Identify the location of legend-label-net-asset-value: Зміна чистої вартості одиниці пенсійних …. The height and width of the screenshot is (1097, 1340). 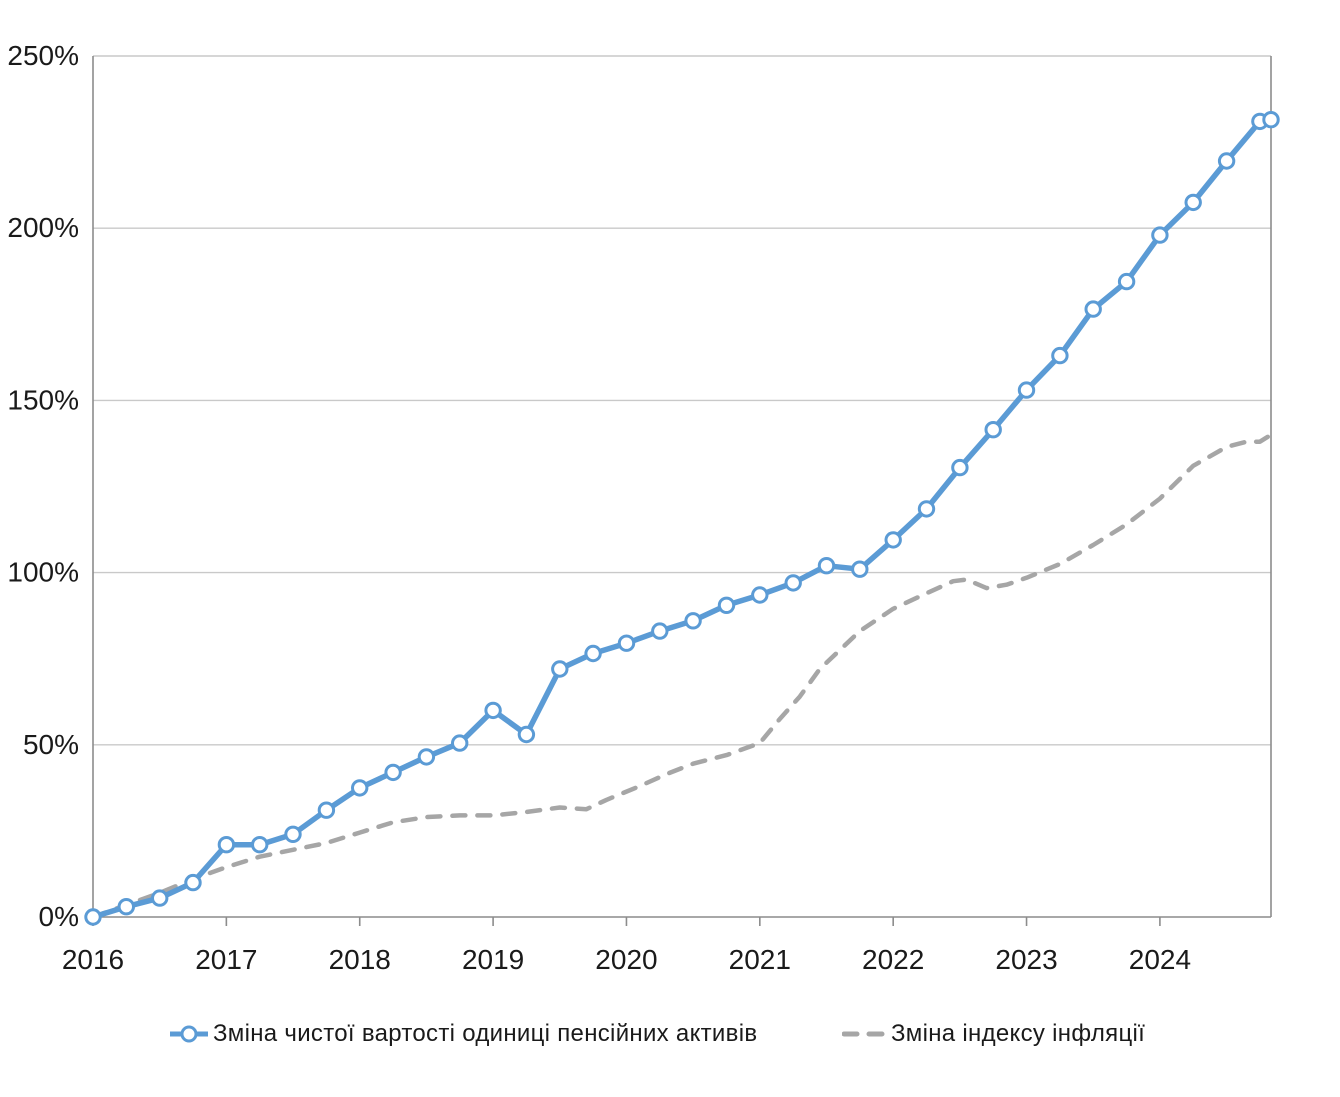
(485, 1033).